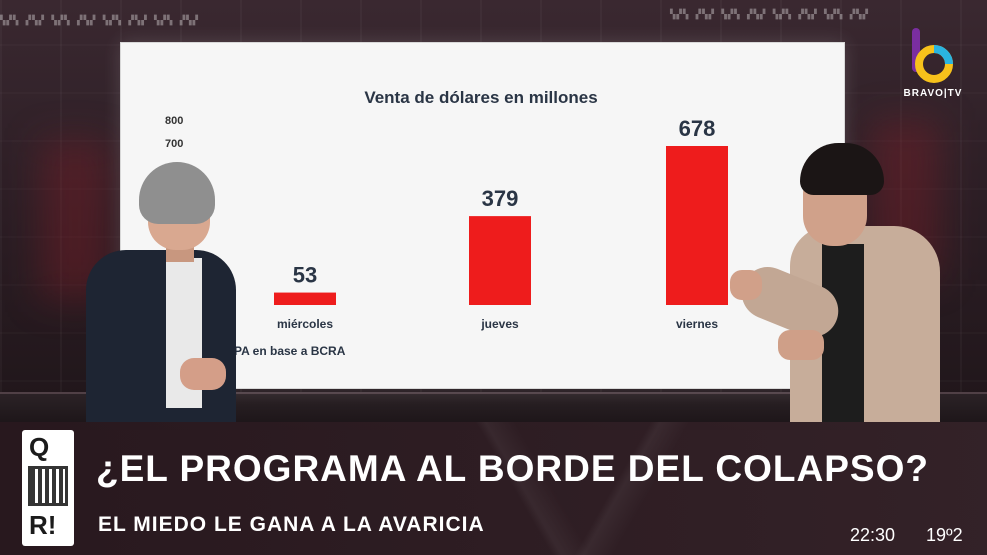 The image size is (987, 555). What do you see at coordinates (932, 55) in the screenshot?
I see `bravo-logo-icon` at bounding box center [932, 55].